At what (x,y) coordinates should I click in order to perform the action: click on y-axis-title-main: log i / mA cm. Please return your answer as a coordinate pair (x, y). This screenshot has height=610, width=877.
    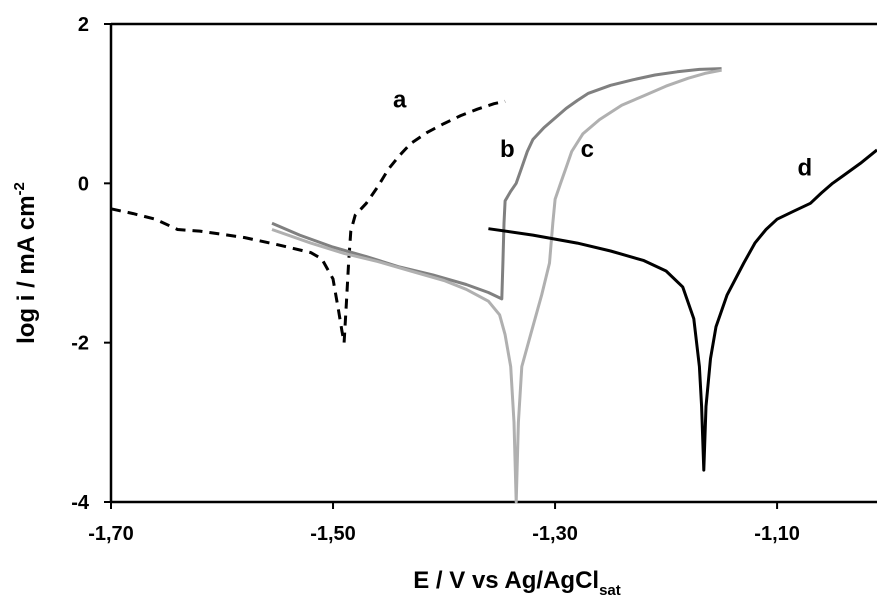
    Looking at the image, I should click on (26, 269).